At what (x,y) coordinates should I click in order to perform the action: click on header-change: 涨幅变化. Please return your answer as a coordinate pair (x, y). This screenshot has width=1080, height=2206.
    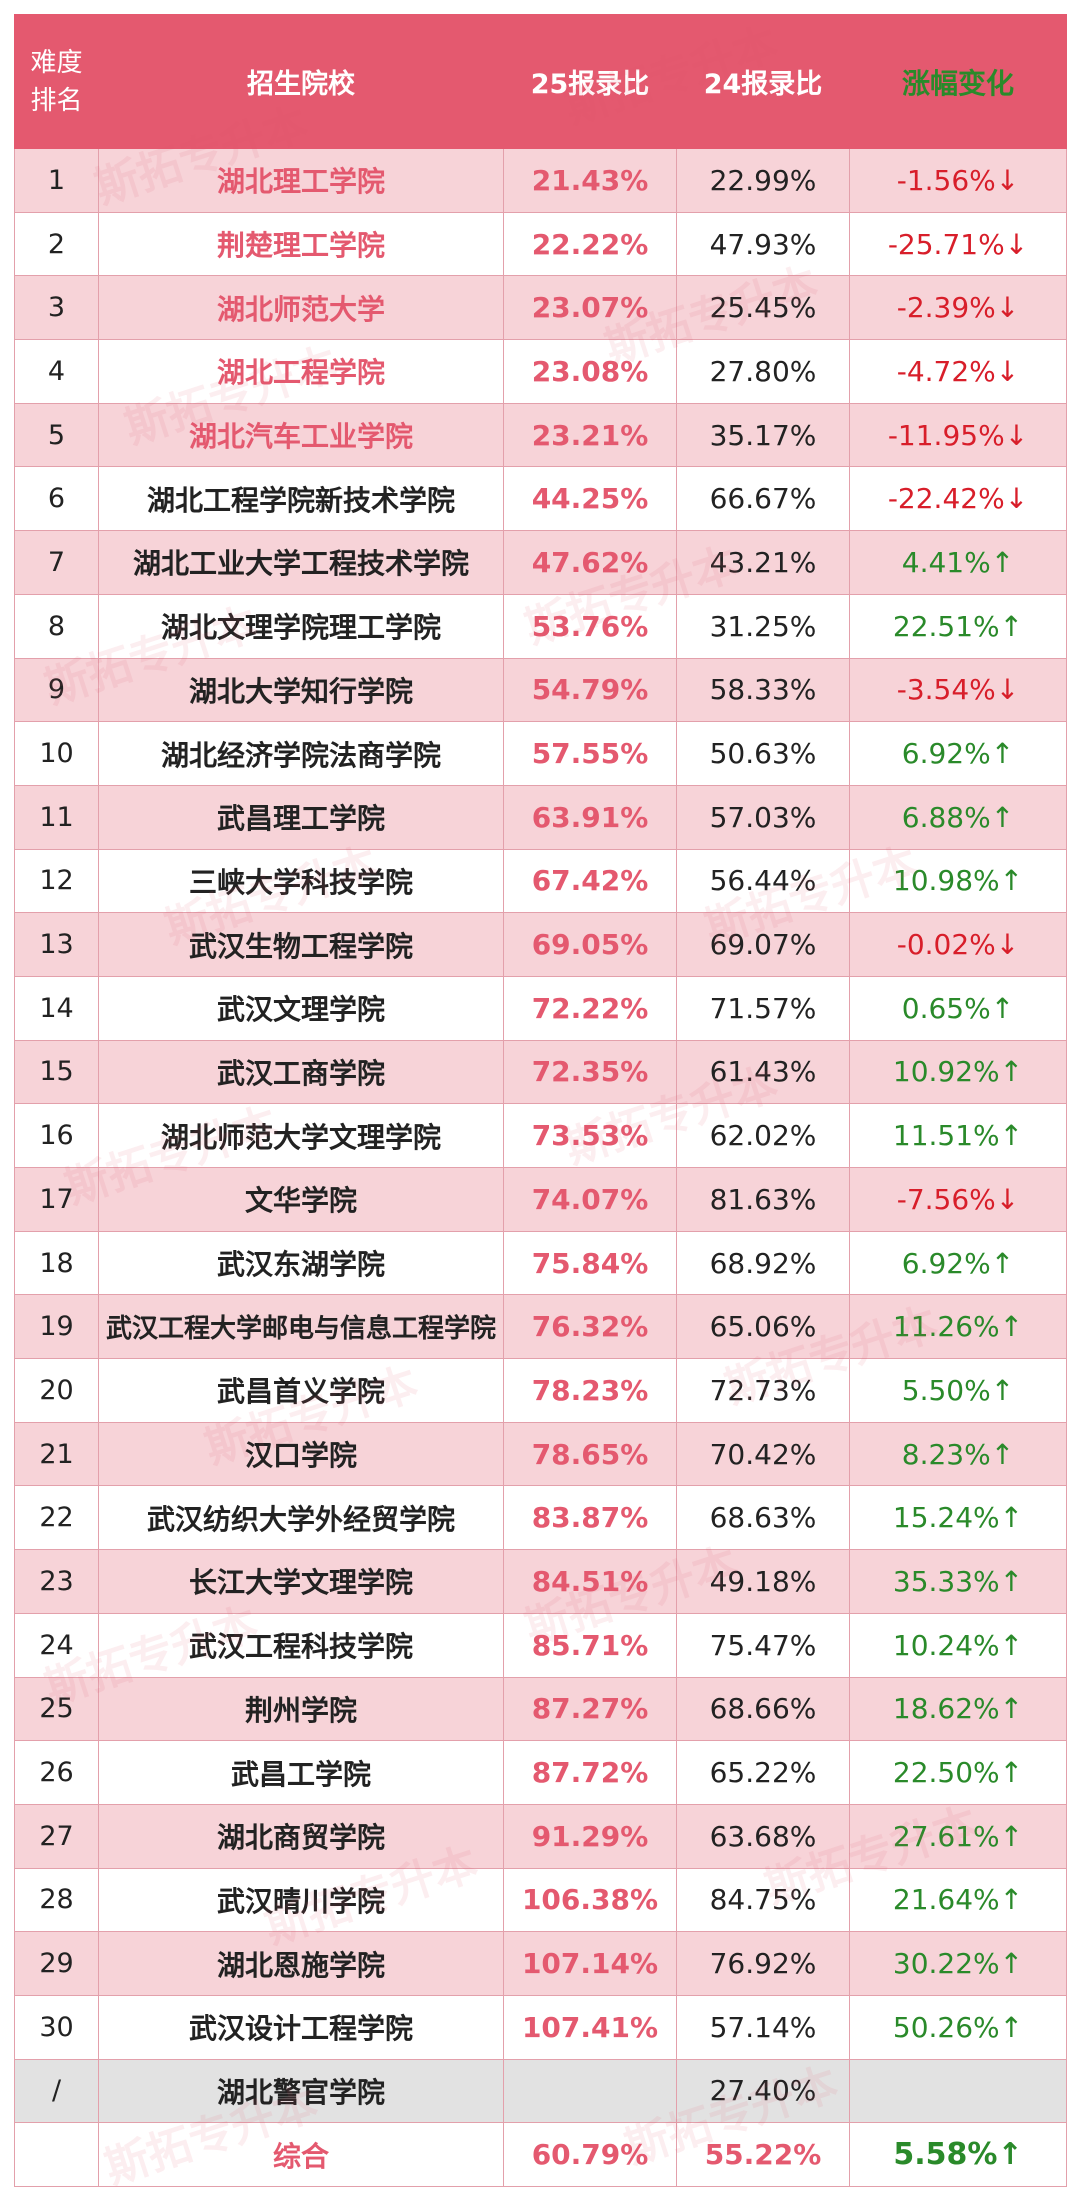
    Looking at the image, I should click on (958, 81).